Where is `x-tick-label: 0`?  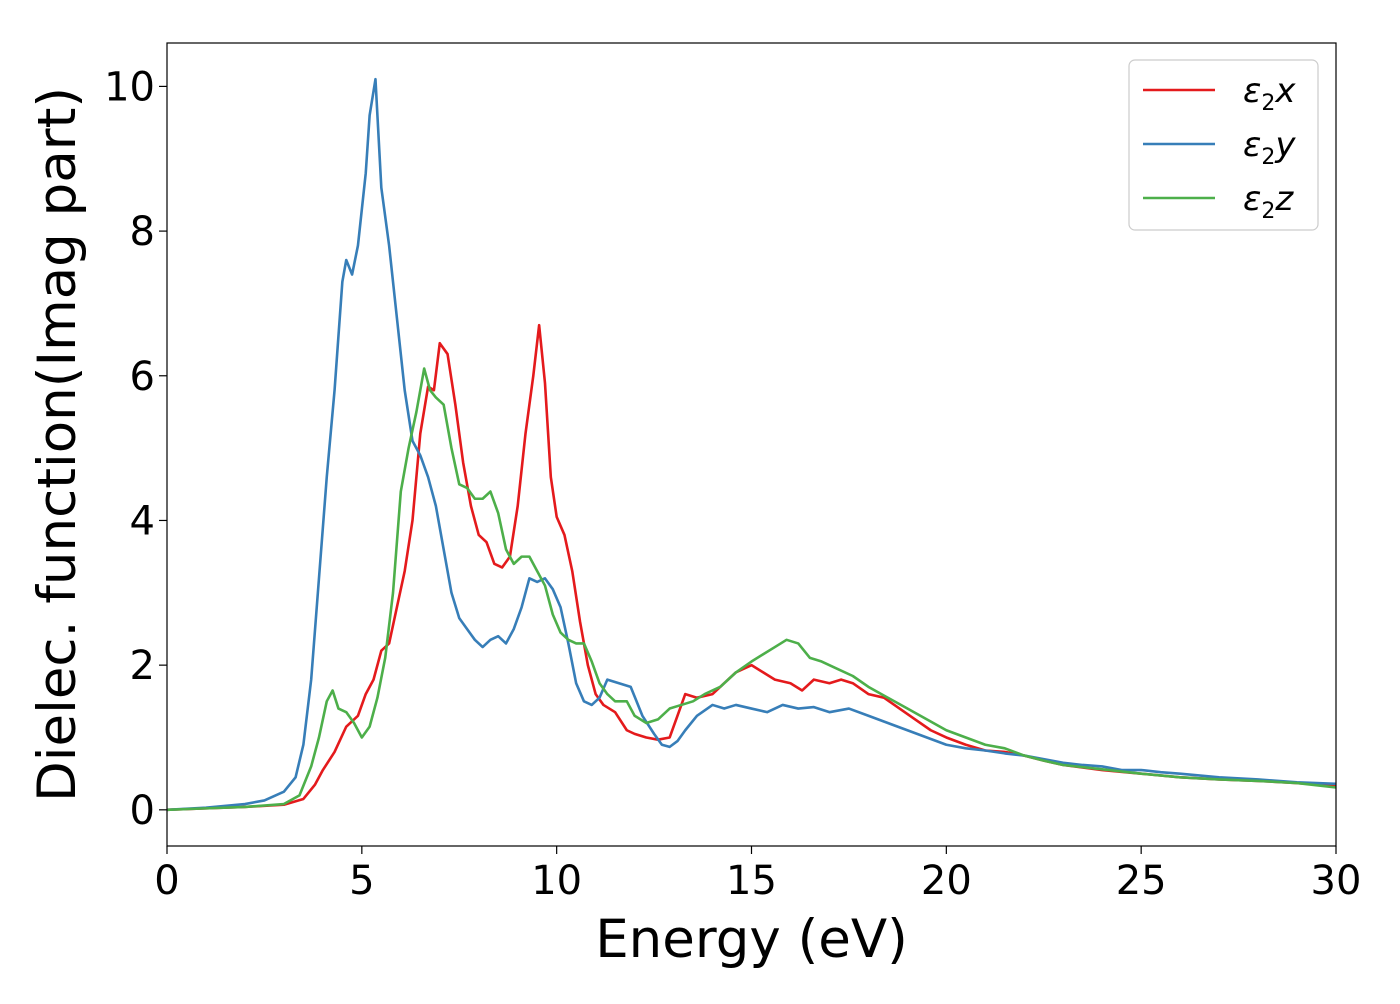
x-tick-label: 0 is located at coordinates (166, 881).